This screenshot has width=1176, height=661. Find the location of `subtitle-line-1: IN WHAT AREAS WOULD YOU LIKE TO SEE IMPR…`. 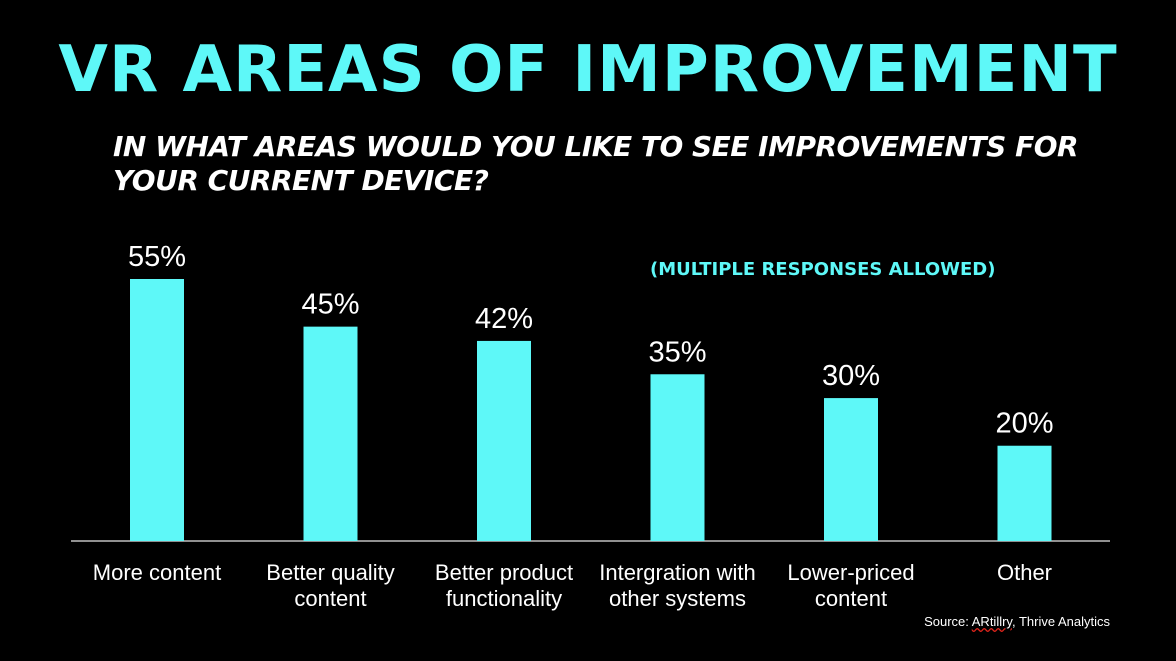

subtitle-line-1: IN WHAT AREAS WOULD YOU LIKE TO SEE IMPR… is located at coordinates (596, 146).